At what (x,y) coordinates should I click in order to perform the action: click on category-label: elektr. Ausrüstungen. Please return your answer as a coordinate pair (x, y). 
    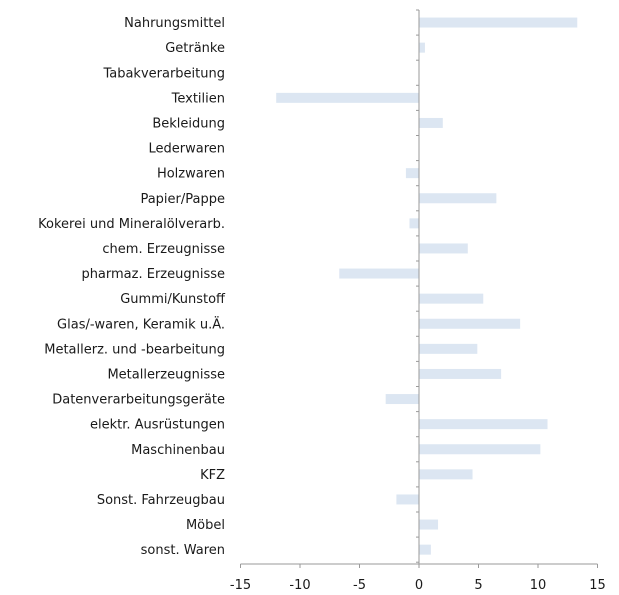
    Looking at the image, I should click on (157, 425).